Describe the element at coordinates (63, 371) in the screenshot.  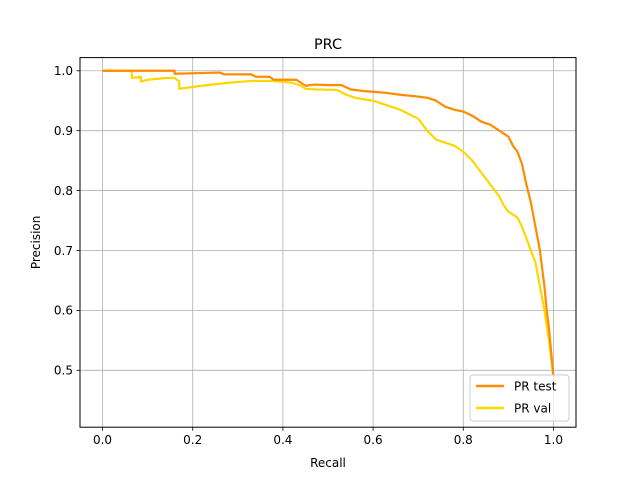
I see `y-tick-label: 0.5` at that location.